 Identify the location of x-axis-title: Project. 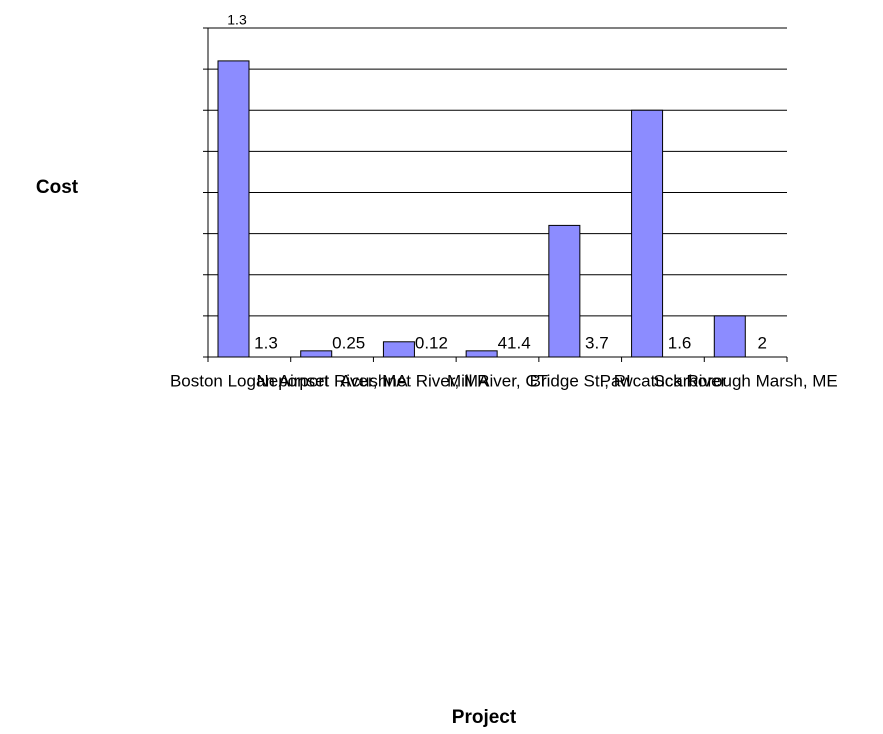
(484, 717).